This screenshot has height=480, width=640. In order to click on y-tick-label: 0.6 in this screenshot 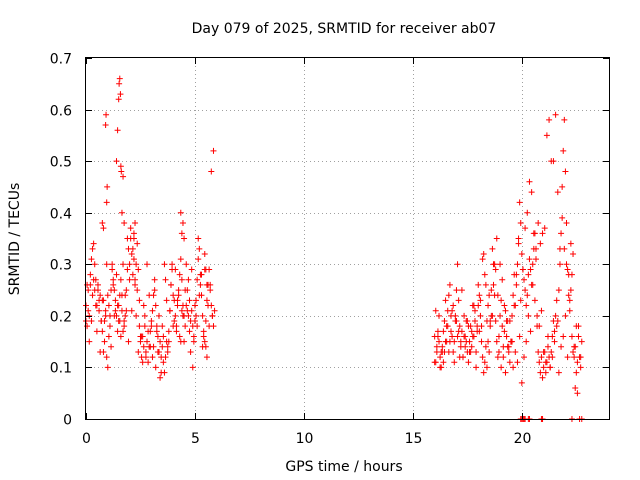, I will do `click(61, 112)`.